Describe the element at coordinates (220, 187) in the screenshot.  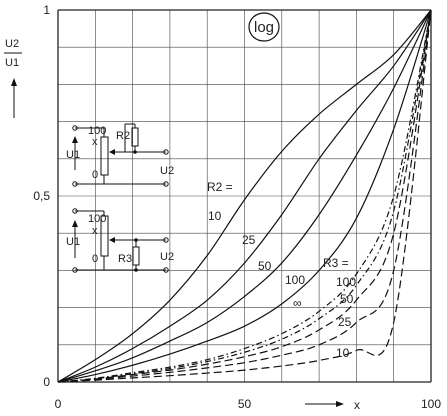
I see `r2-group-label: R2 =` at that location.